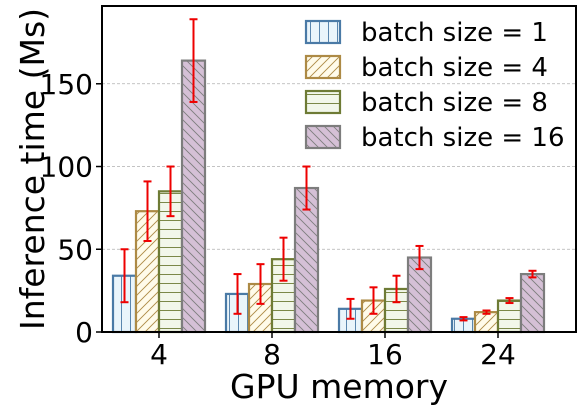  Describe the element at coordinates (385, 354) in the screenshot. I see `x-tick-label: 16` at that location.